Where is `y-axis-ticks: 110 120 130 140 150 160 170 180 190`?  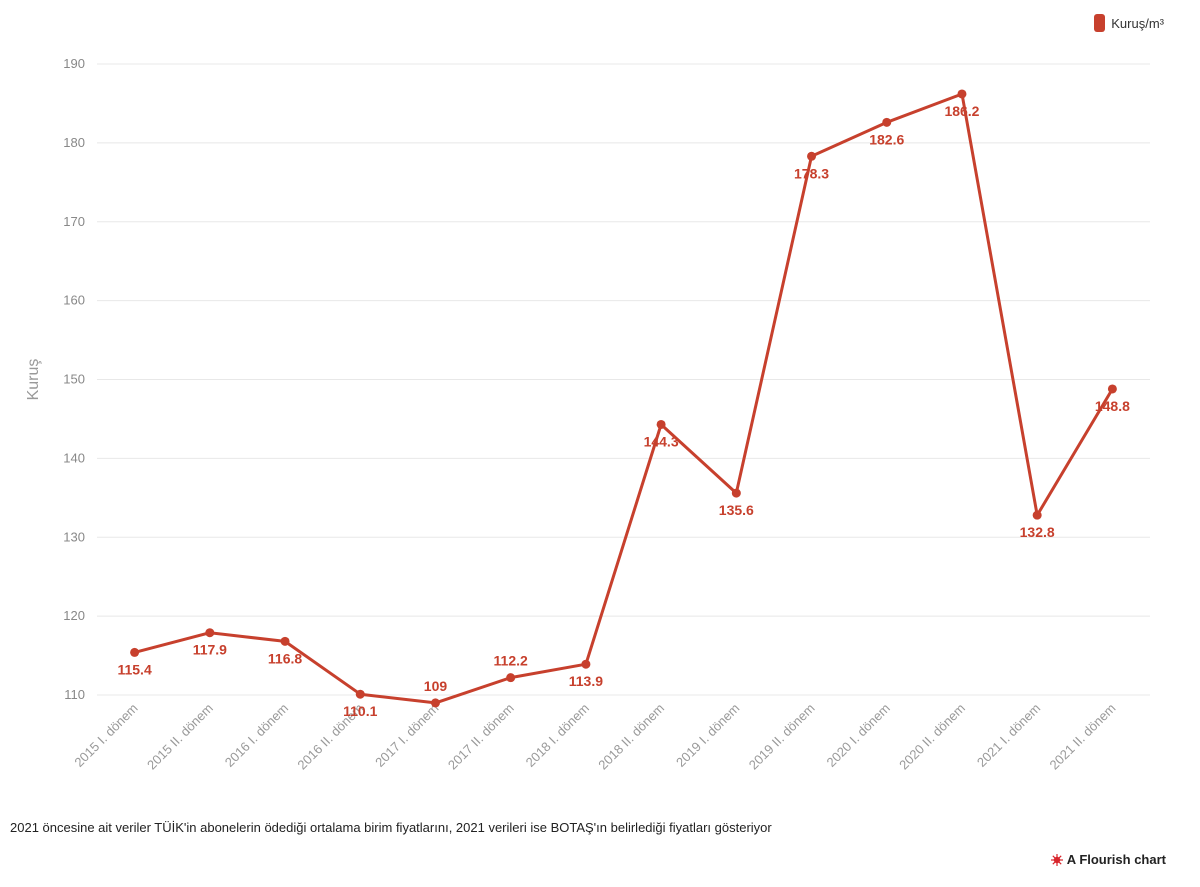 y-axis-ticks: 110 120 130 140 150 160 170 180 190 is located at coordinates (74, 379).